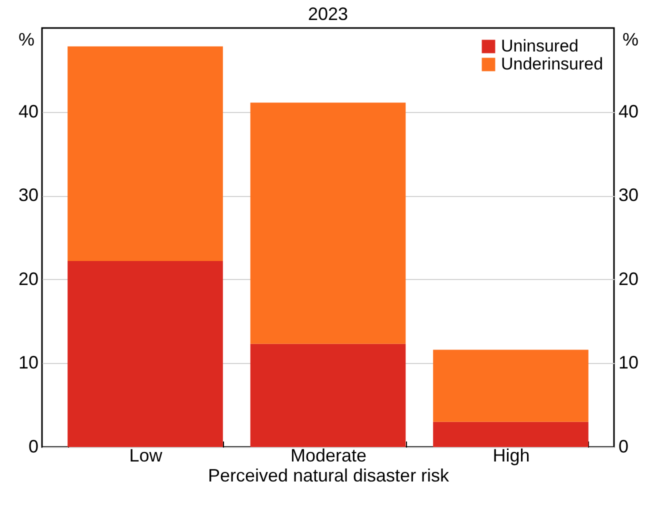 The width and height of the screenshot is (651, 505). Describe the element at coordinates (628, 111) in the screenshot. I see `y2-tick-label: 40` at that location.